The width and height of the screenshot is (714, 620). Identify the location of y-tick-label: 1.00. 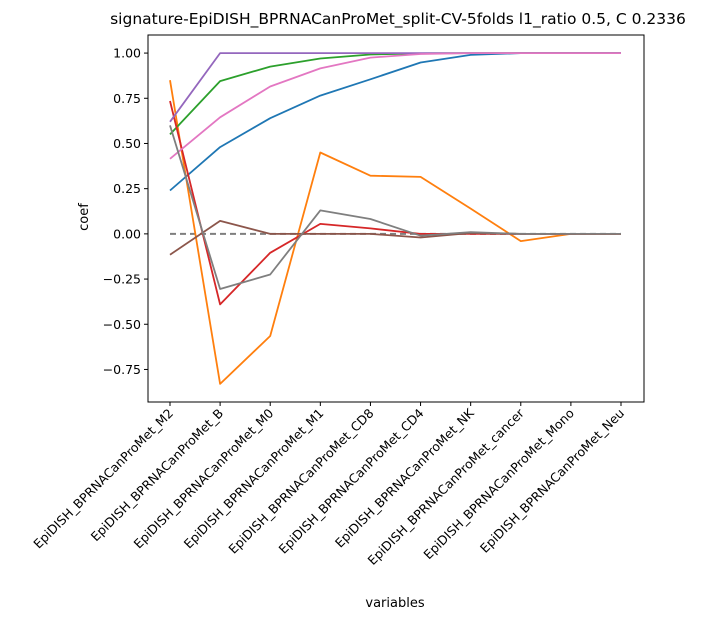
(127, 53).